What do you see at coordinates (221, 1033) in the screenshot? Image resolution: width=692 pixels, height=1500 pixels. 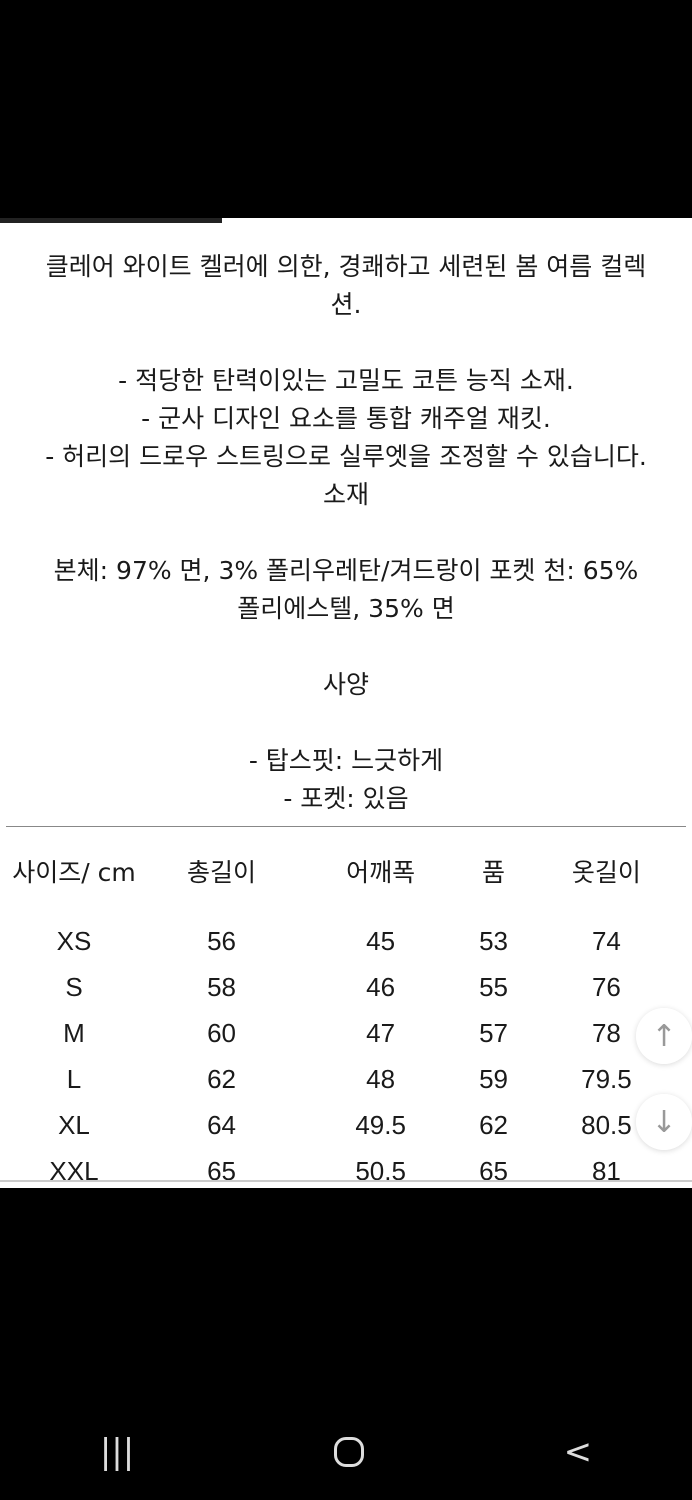 I see `table-cell: 60` at bounding box center [221, 1033].